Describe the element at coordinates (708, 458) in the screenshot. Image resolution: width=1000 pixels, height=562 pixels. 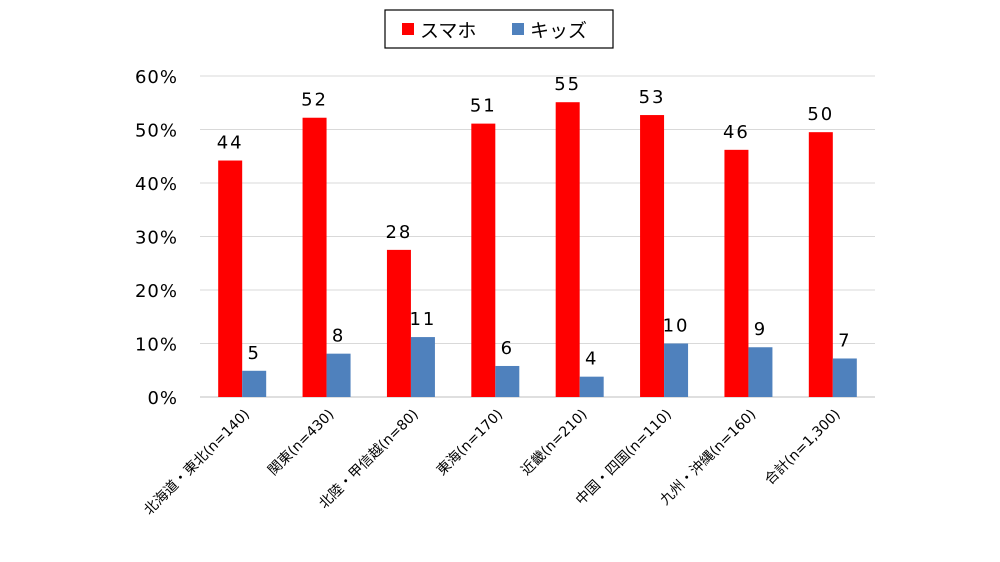
I see `x-tick-label: 九州・沖縄(n=160)` at that location.